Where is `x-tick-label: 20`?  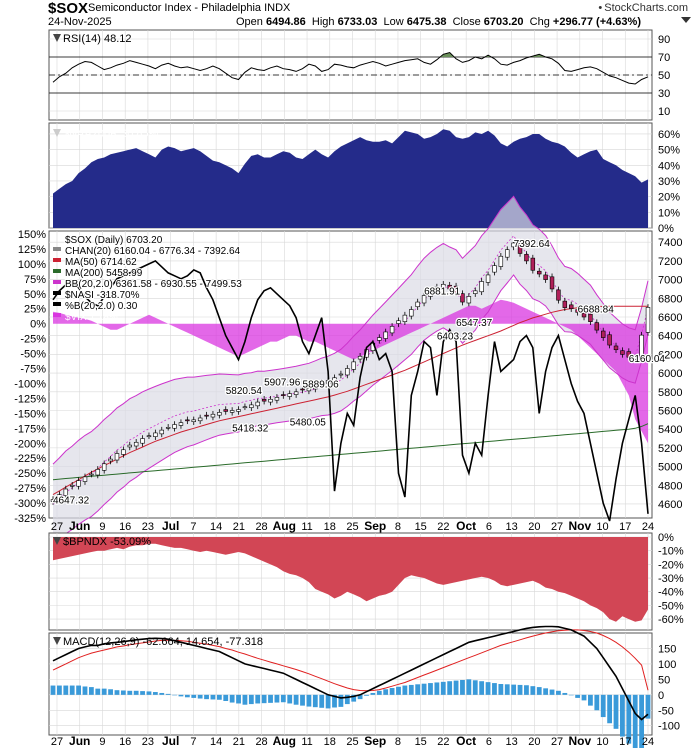
x-tick-label: 20 is located at coordinates (534, 527).